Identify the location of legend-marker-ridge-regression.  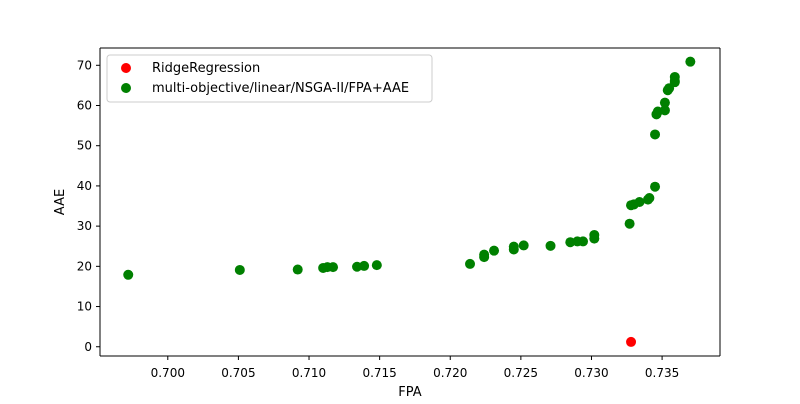
(126, 68).